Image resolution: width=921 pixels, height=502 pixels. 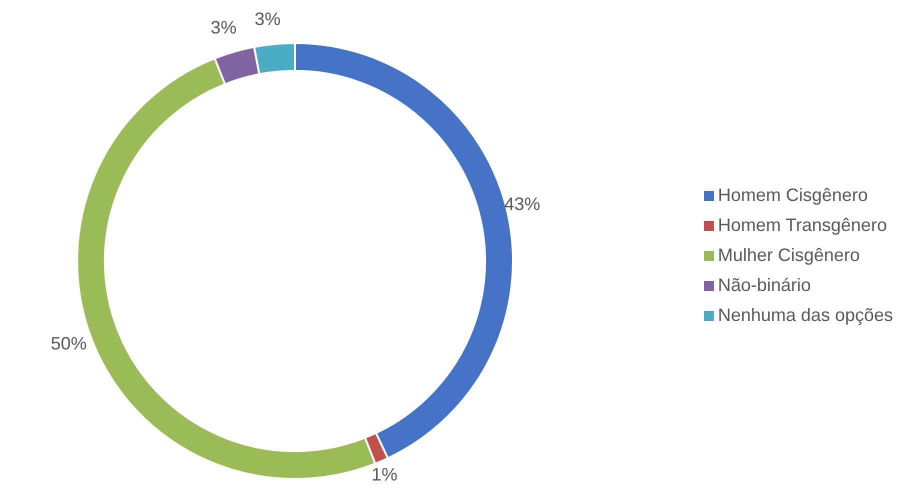 I want to click on legend-label: Homem Cisgênero, so click(x=793, y=195).